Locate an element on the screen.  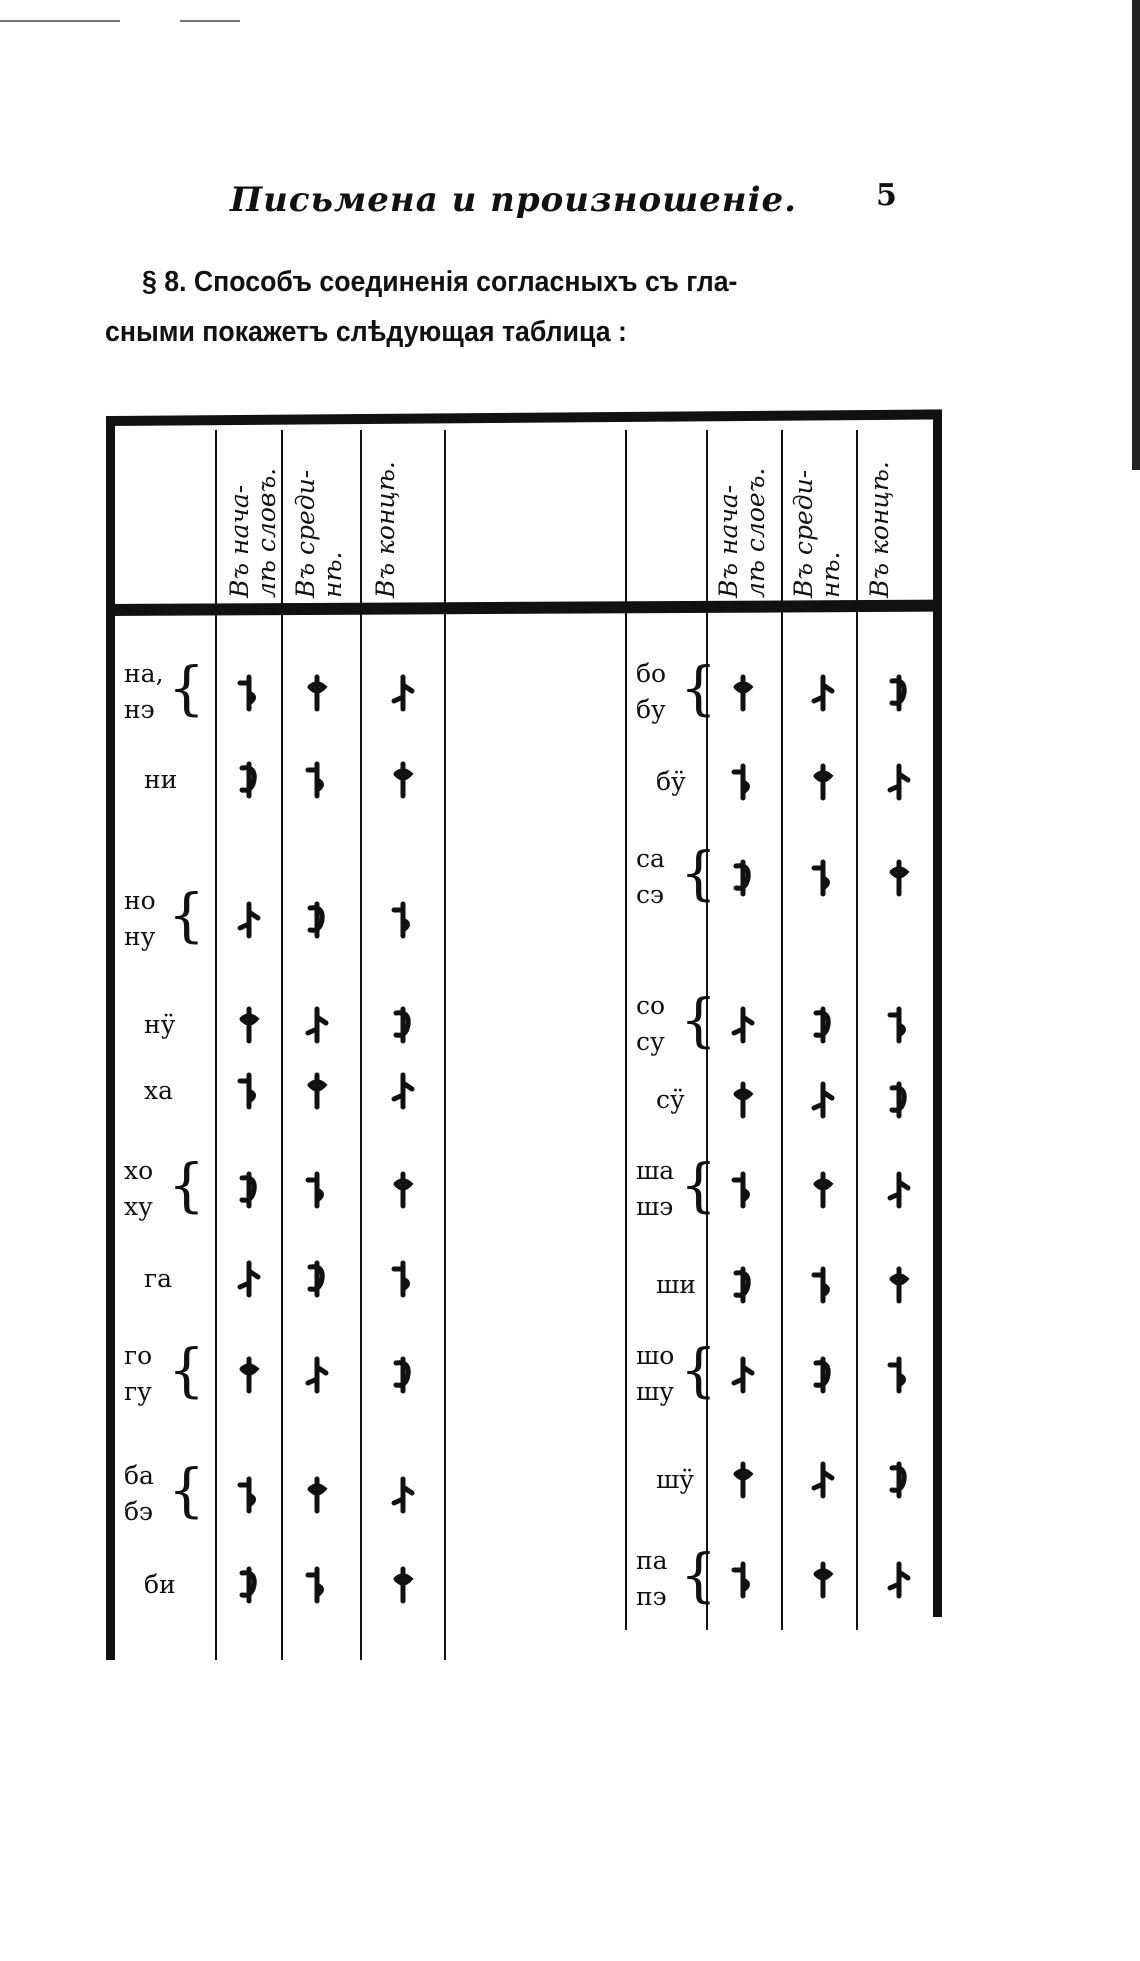
syllable-label: на, is located at coordinates (144, 673).